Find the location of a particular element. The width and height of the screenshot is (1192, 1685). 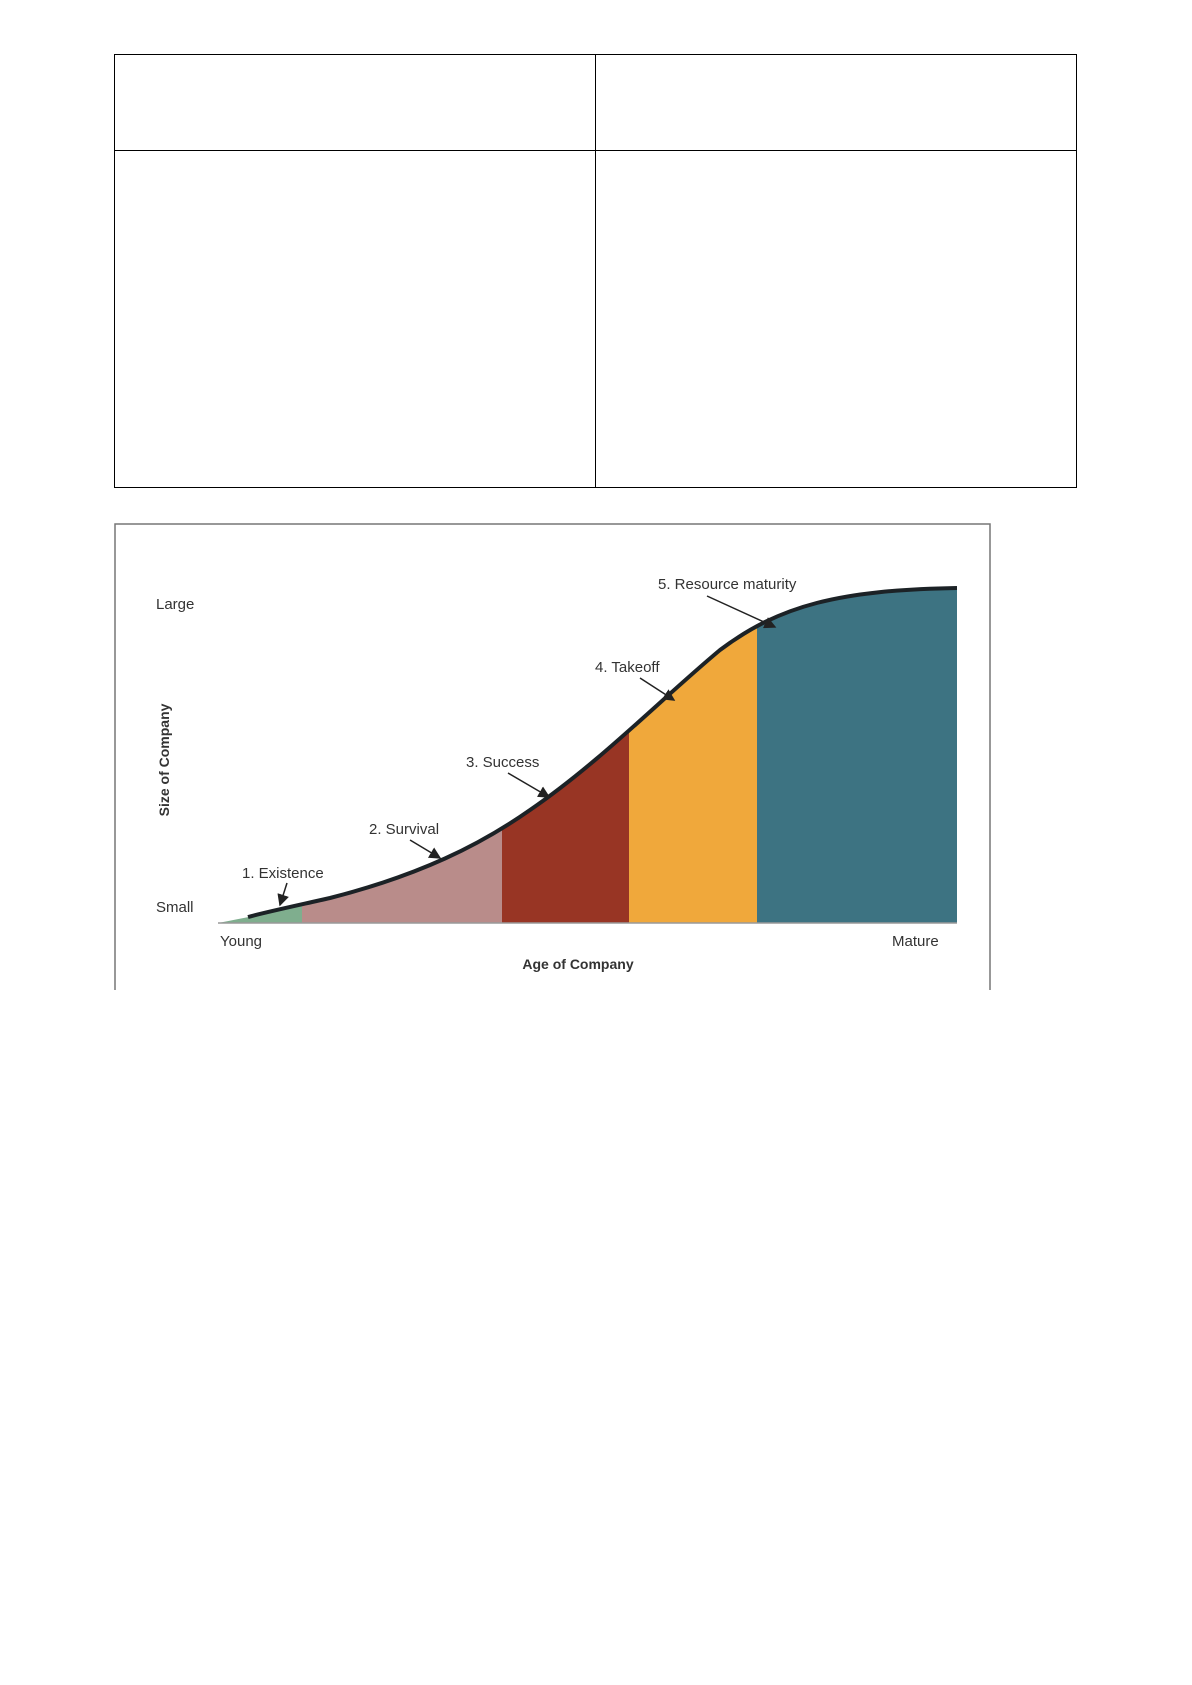

x-high-label: Mature is located at coordinates (915, 941).